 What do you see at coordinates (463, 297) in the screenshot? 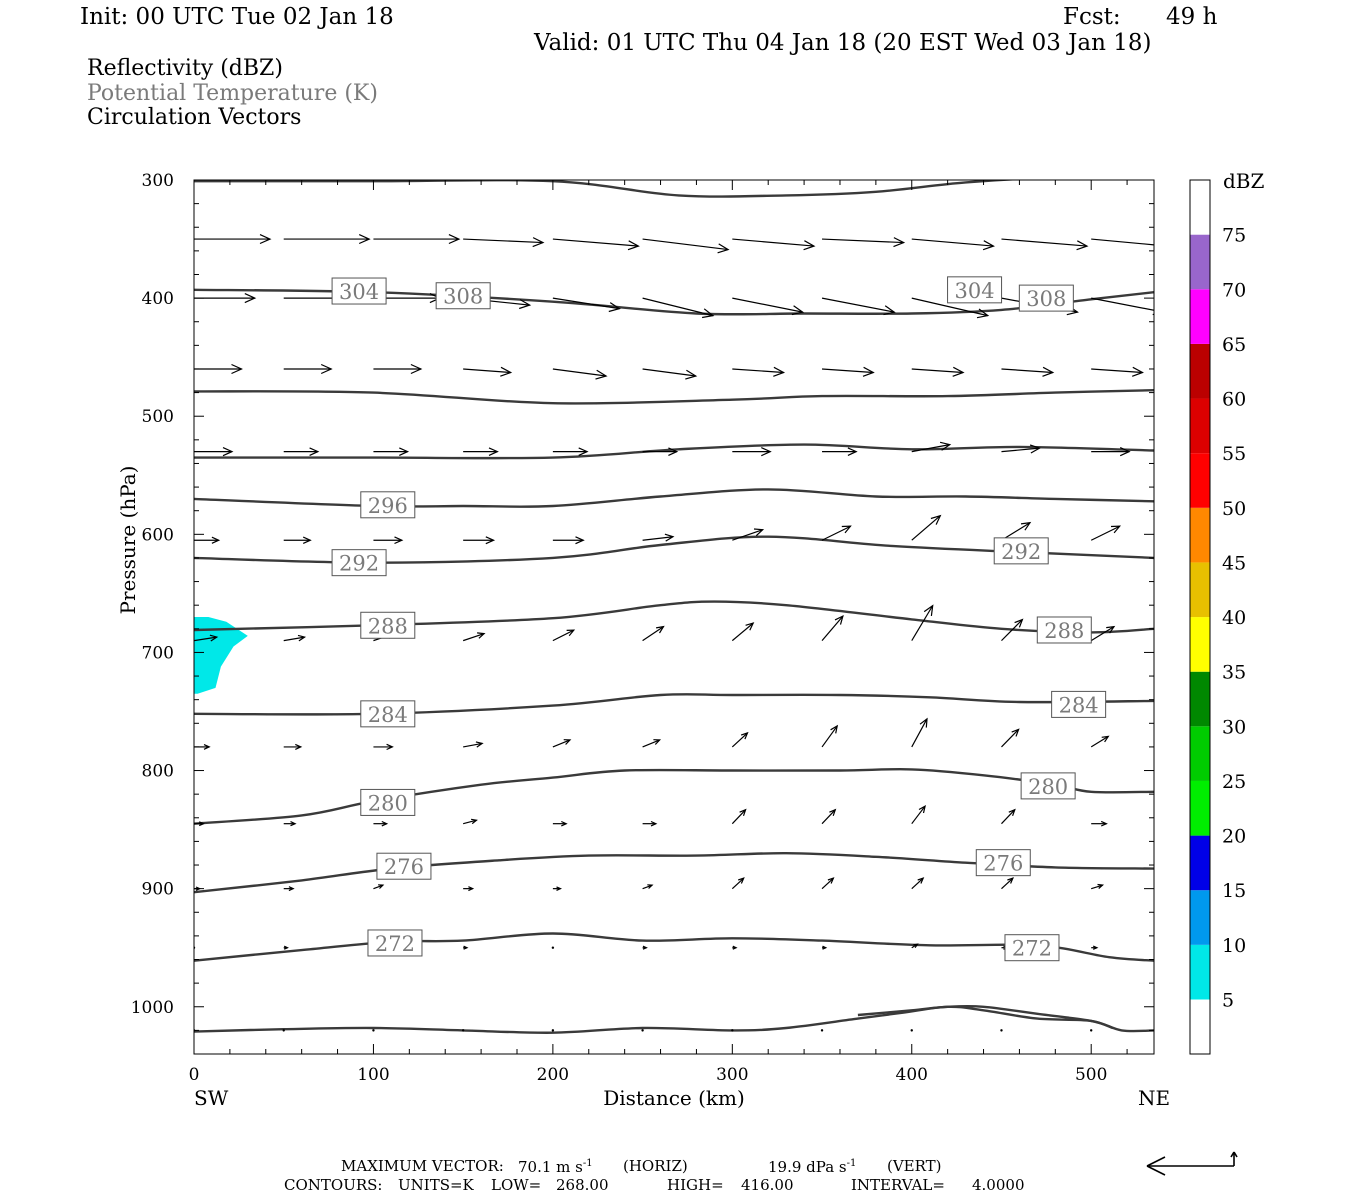
I see `theta-label-308: 308` at bounding box center [463, 297].